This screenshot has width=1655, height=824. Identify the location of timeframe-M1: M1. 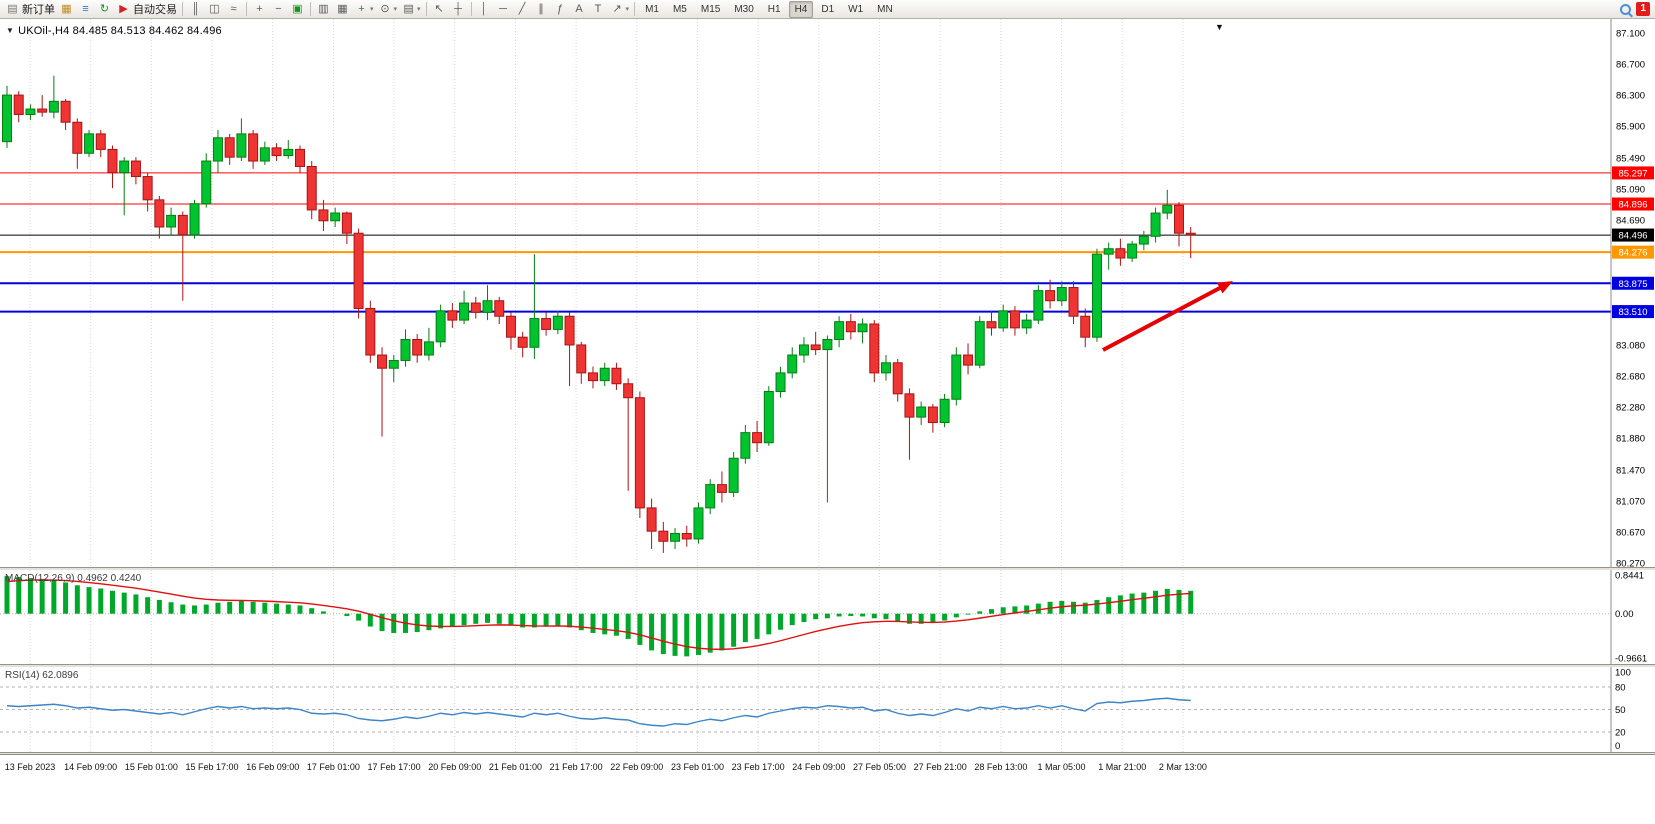
(652, 9).